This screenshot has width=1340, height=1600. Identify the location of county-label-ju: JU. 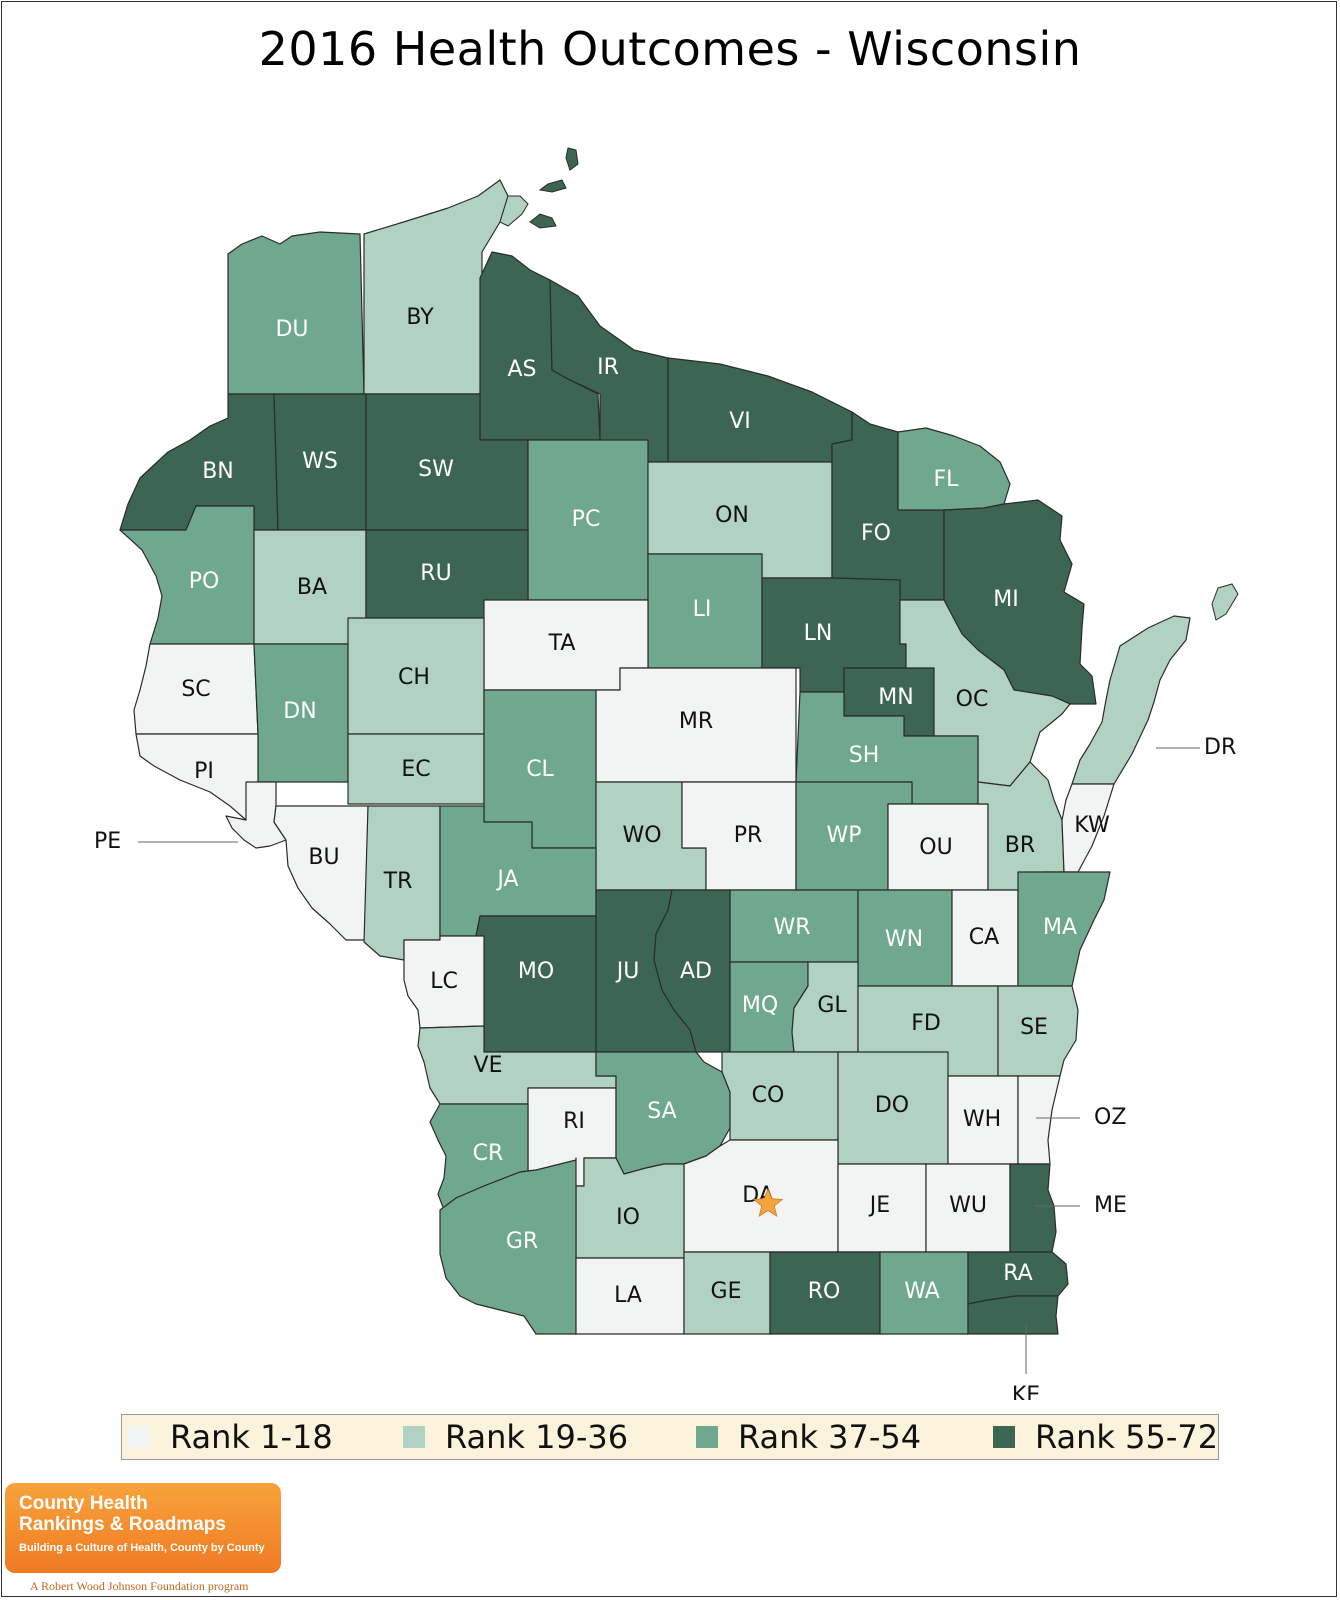
(627, 971).